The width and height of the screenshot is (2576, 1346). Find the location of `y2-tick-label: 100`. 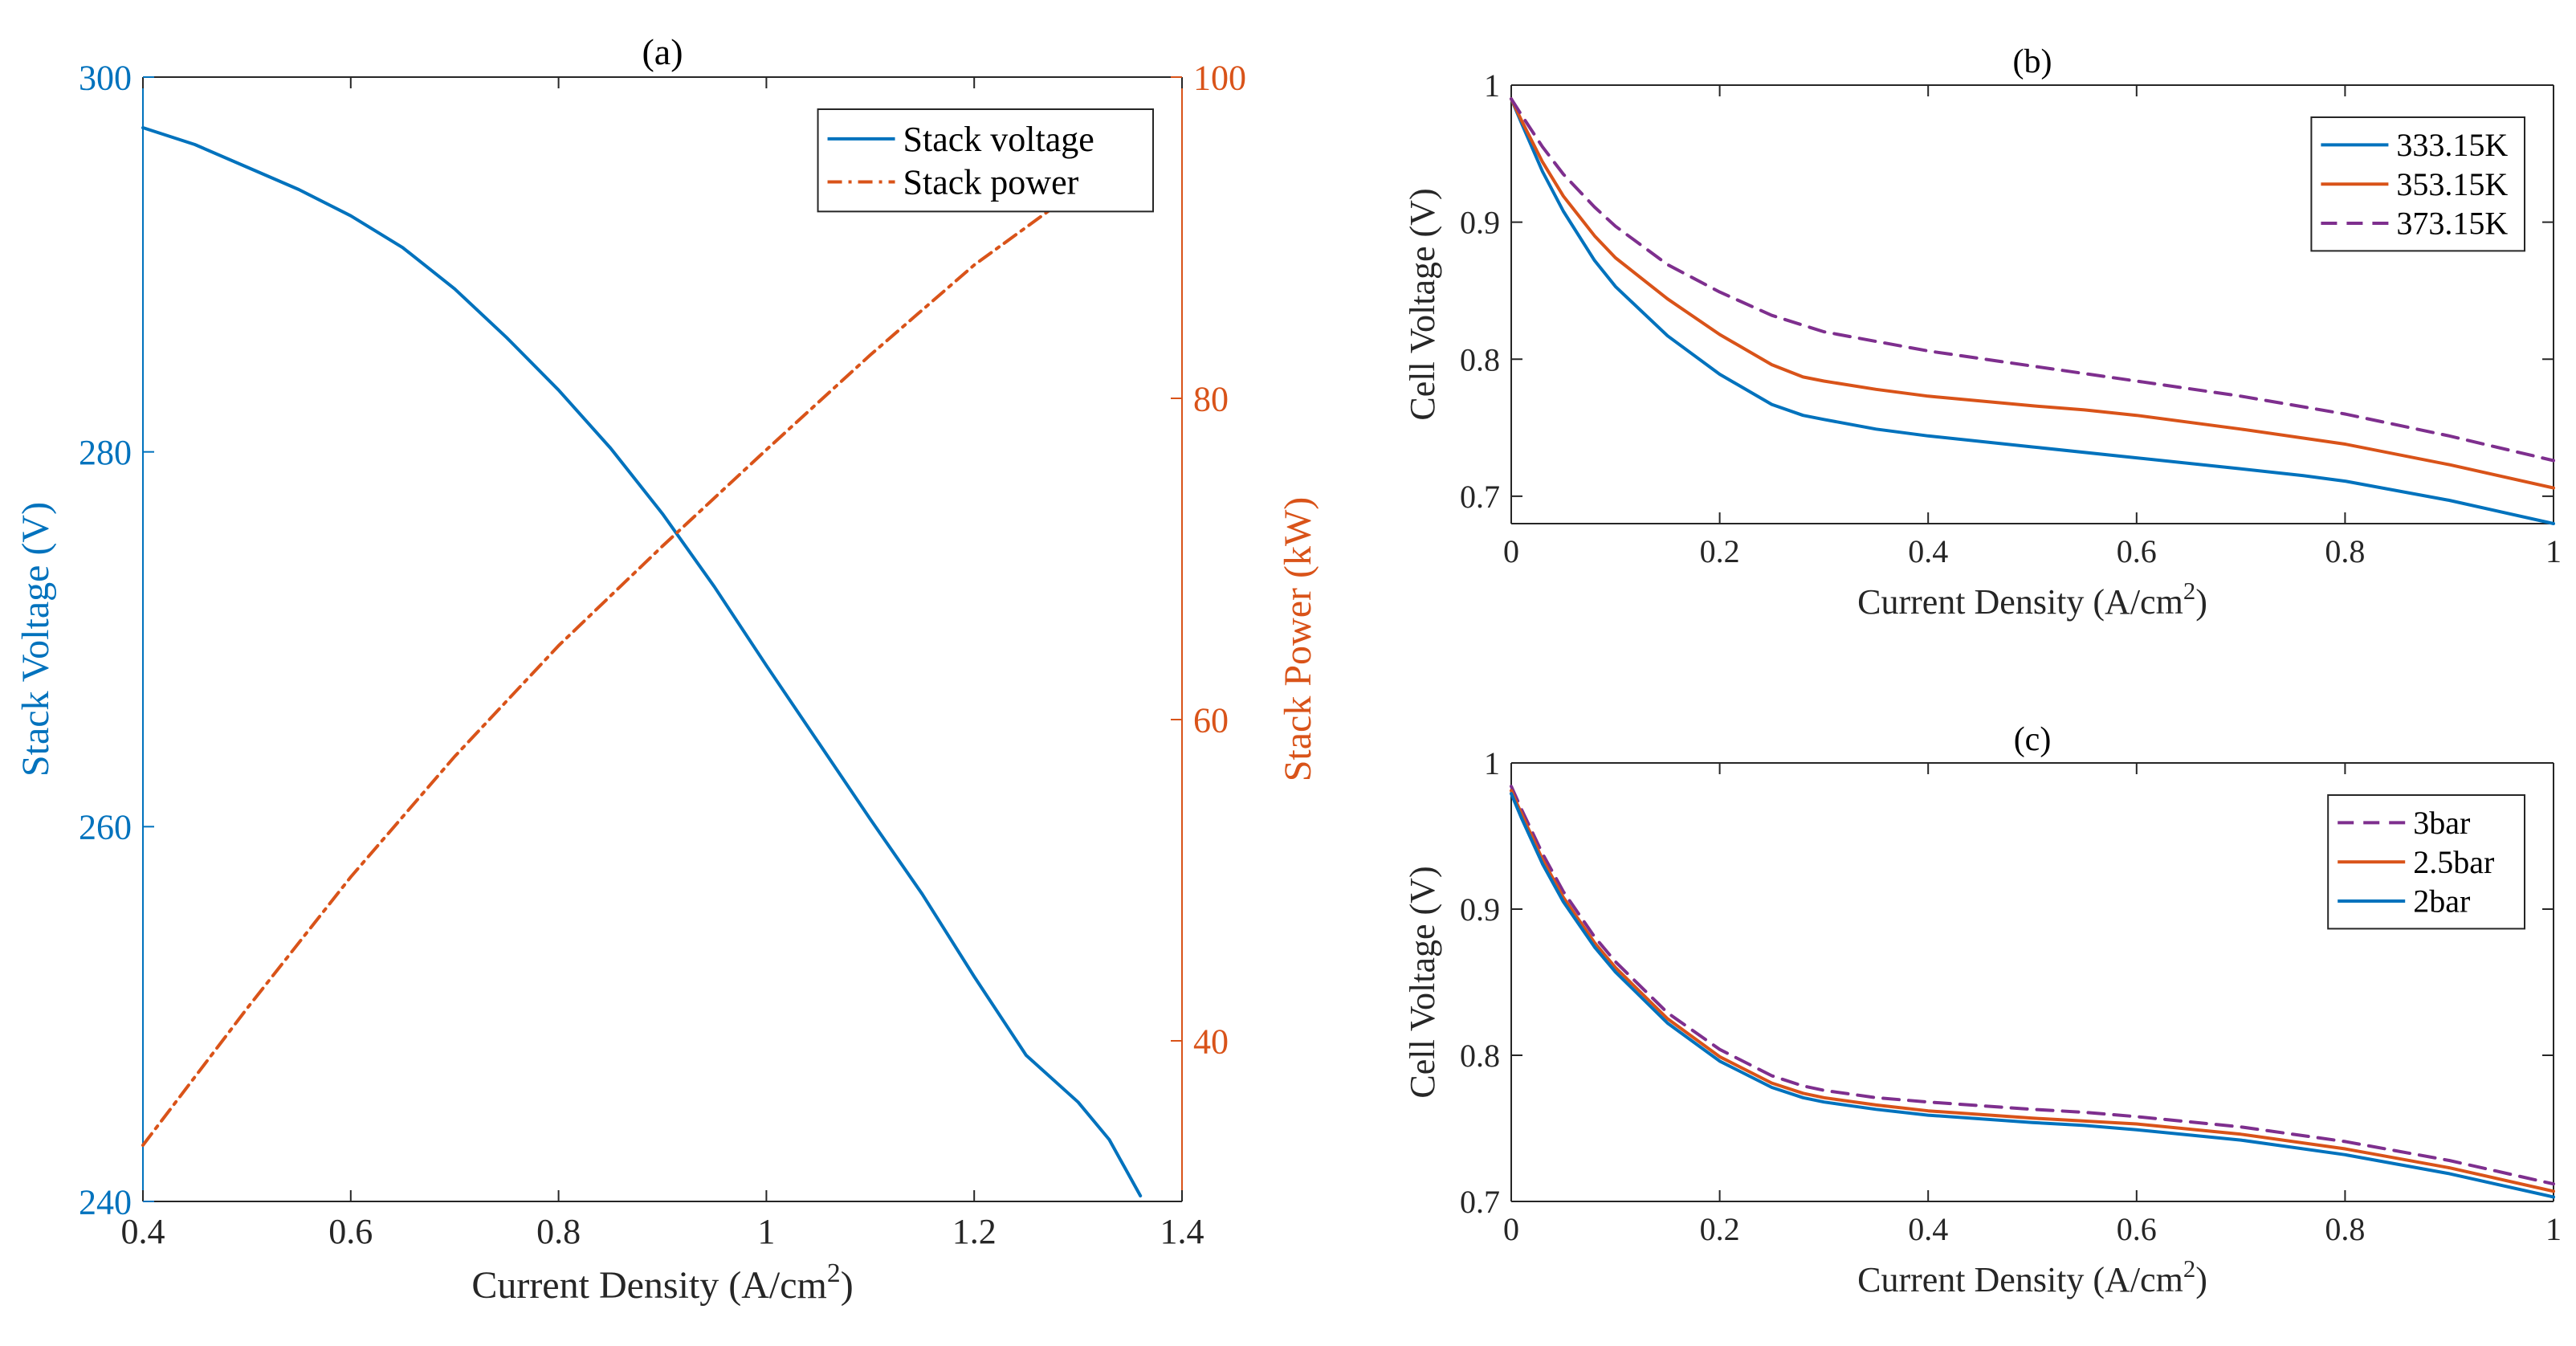

y2-tick-label: 100 is located at coordinates (1219, 77).